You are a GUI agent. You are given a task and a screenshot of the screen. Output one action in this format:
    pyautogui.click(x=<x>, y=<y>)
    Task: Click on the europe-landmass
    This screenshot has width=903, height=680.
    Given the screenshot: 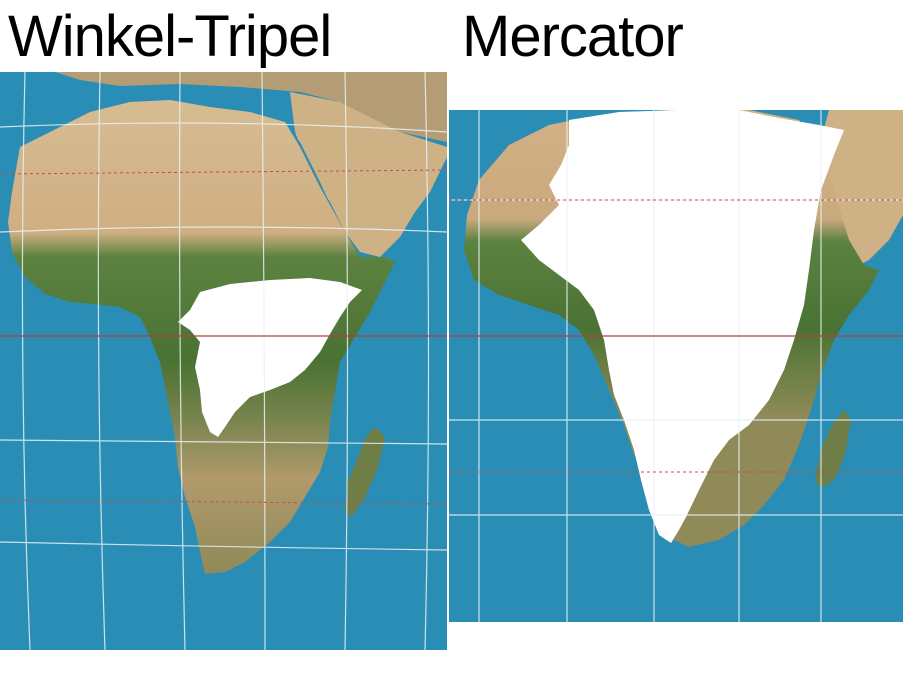 What is the action you would take?
    pyautogui.click(x=251, y=107)
    